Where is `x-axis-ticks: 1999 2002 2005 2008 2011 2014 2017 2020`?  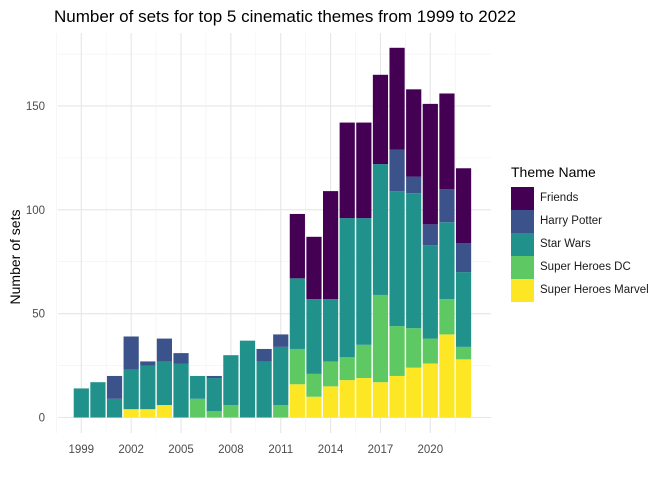
x-axis-ticks: 1999 2002 2005 2008 2011 2014 2017 2020 is located at coordinates (256, 450).